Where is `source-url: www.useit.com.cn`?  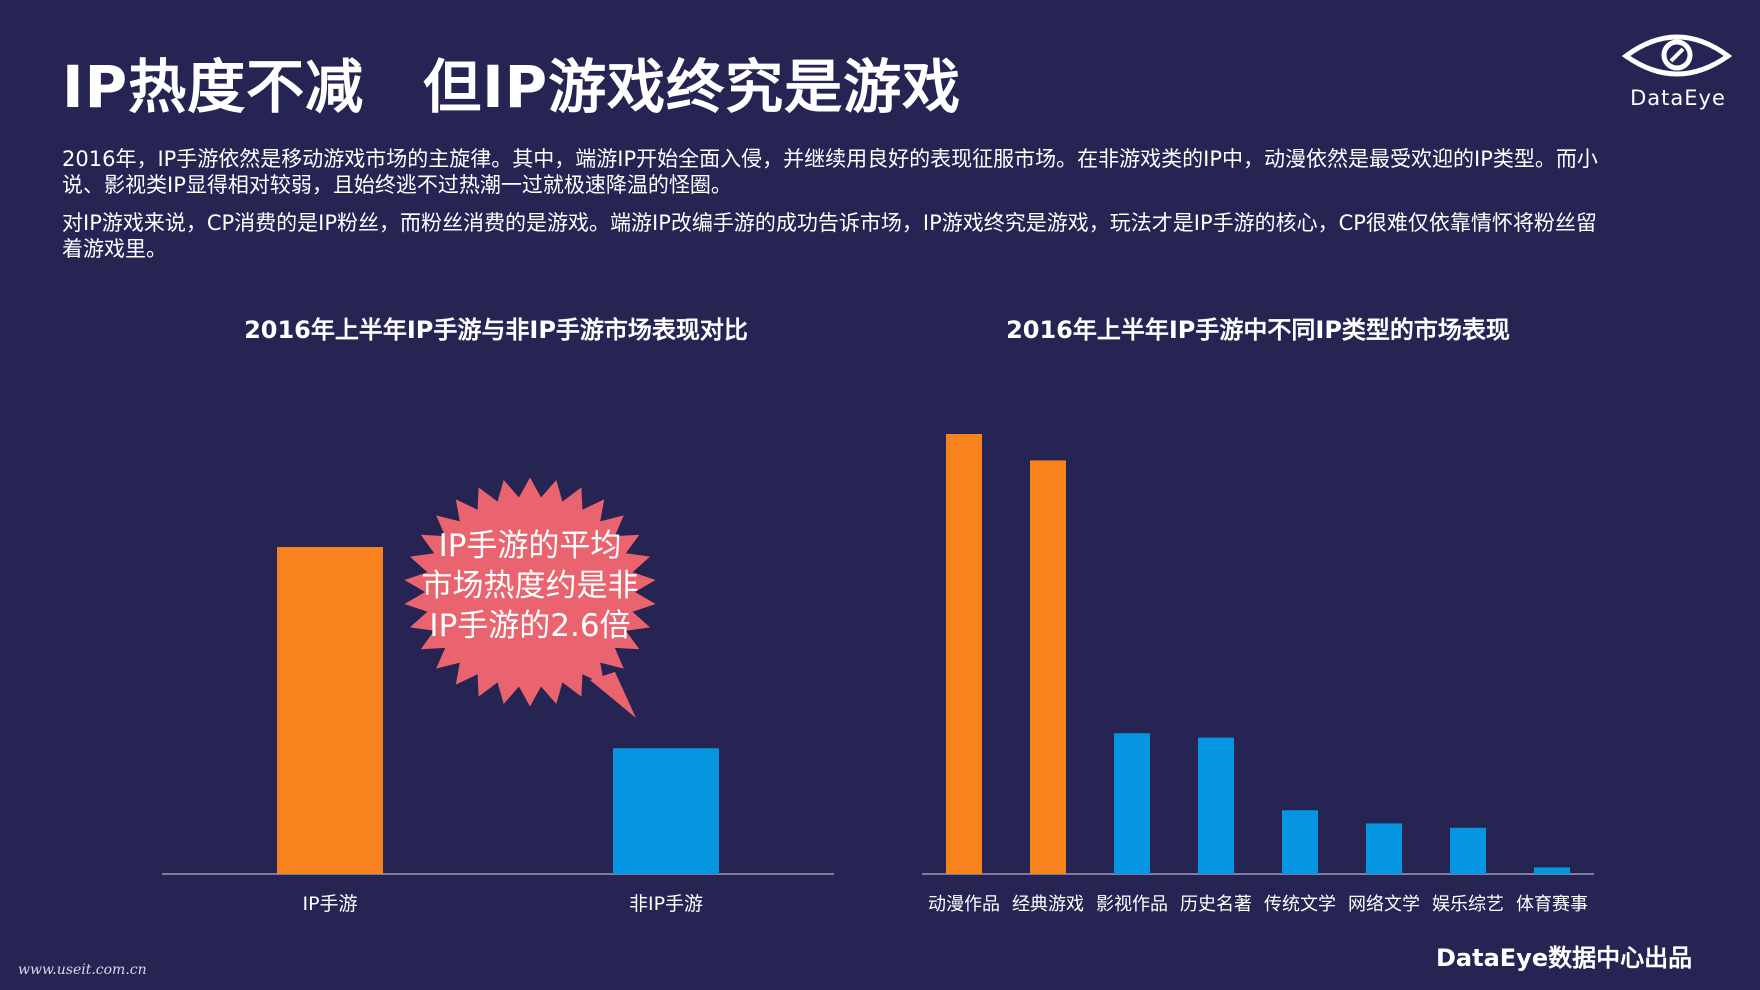 source-url: www.useit.com.cn is located at coordinates (82, 970).